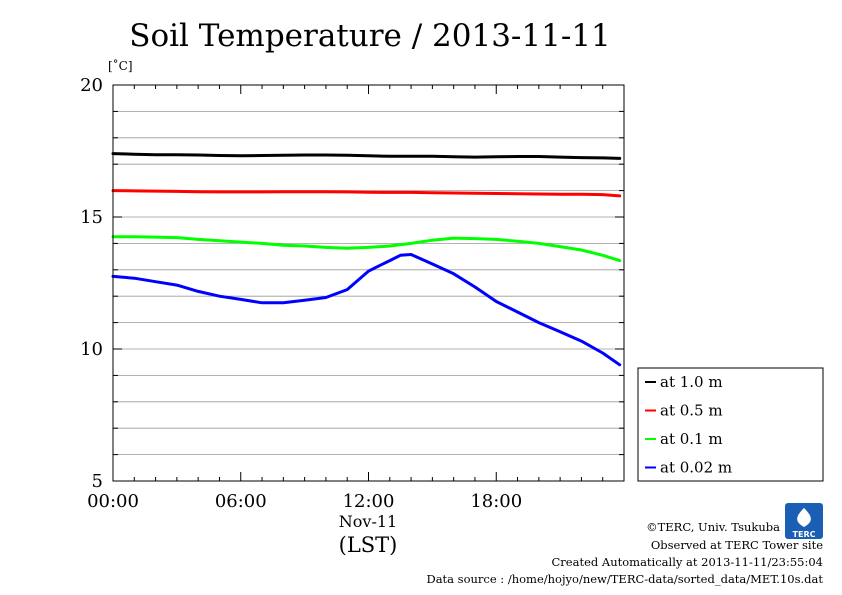  I want to click on x-tick-label: 00:00, so click(113, 501).